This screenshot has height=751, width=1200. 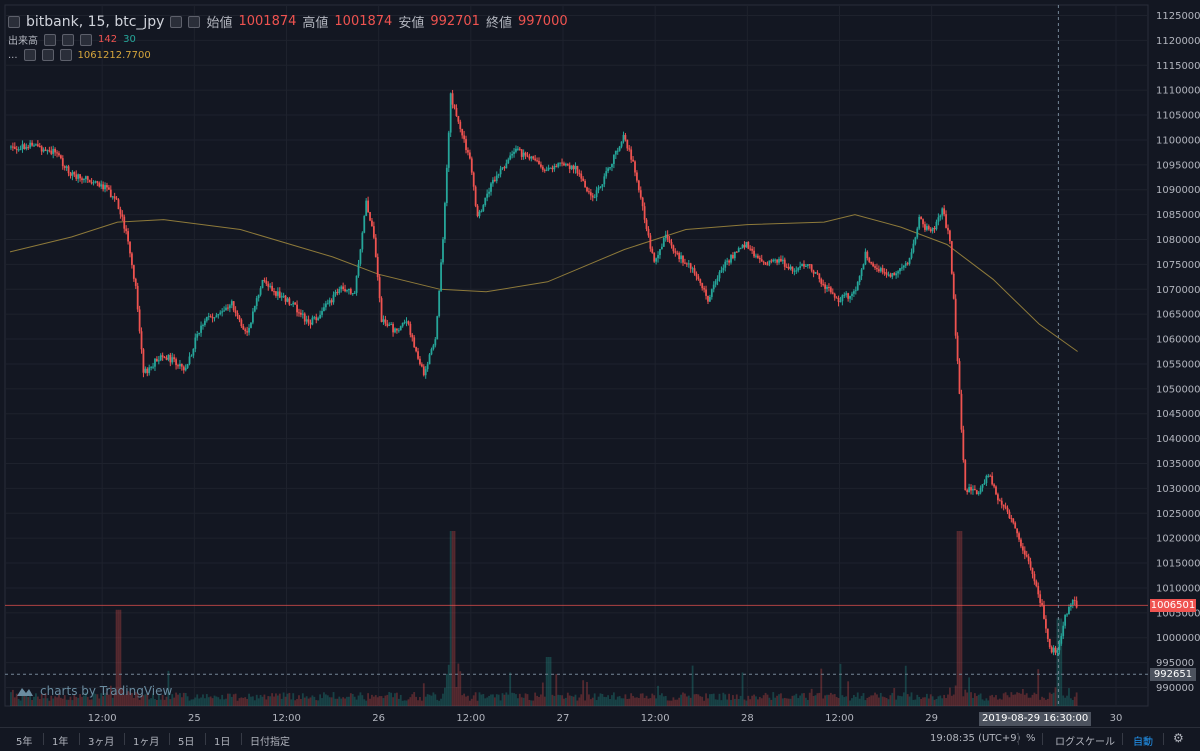 I want to click on gear-icon: ⚙, so click(x=1178, y=738).